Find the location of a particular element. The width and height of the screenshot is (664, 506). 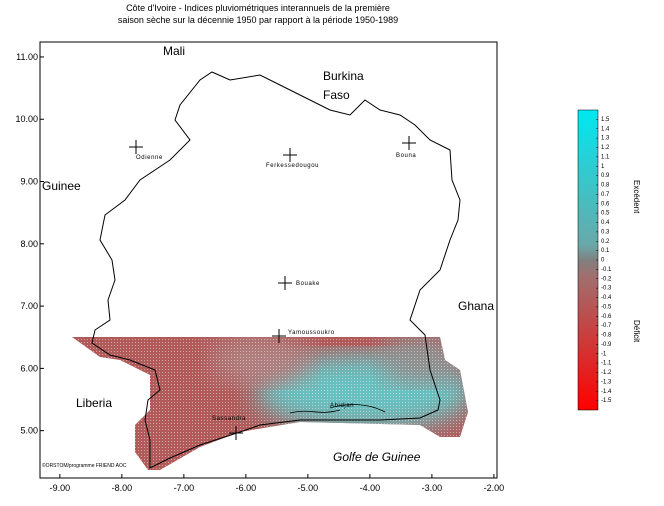

country-label: Burkina is located at coordinates (343, 76).